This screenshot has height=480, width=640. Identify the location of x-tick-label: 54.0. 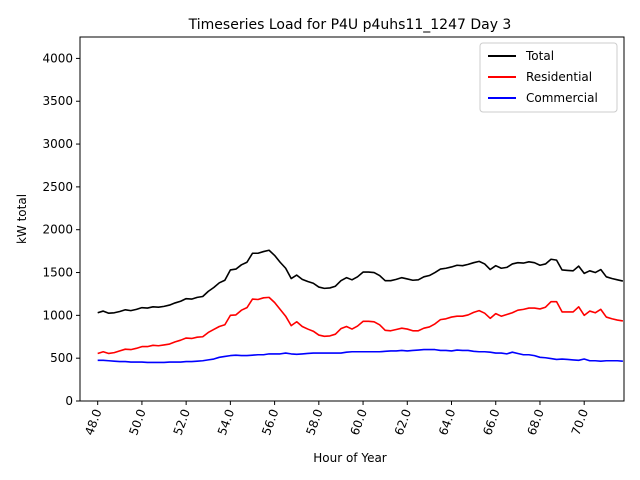
(226, 422).